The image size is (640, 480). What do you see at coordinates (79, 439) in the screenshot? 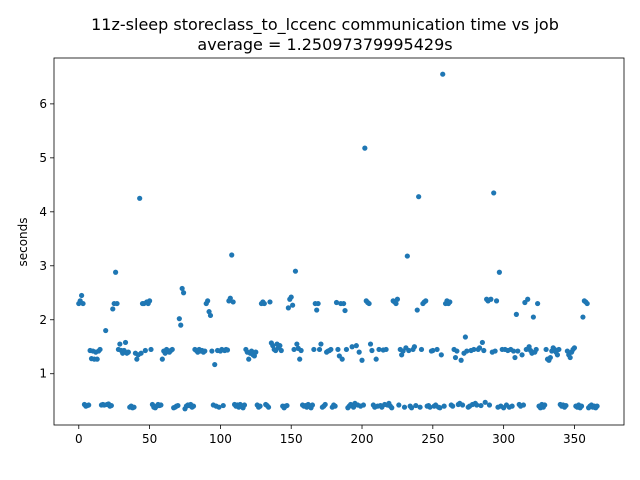
I see `x-tick-label: 0` at bounding box center [79, 439].